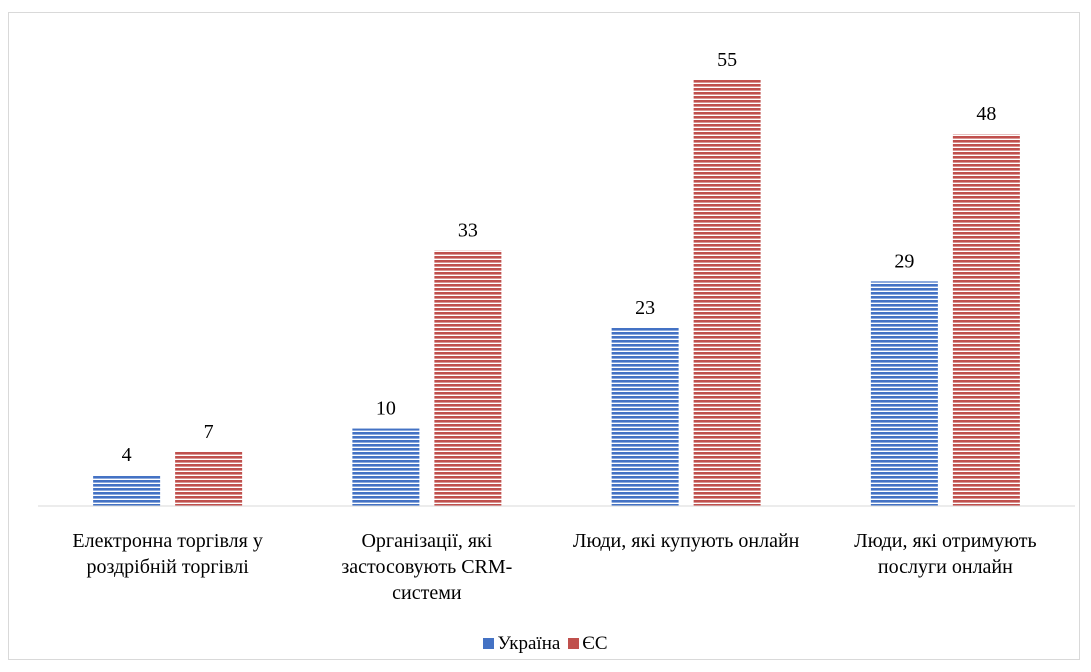  I want to click on legend-item: ЄС, so click(588, 643).